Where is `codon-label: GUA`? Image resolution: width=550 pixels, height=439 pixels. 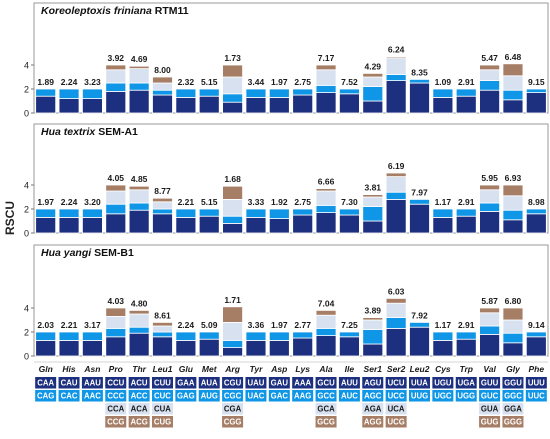 codon-label: GUA is located at coordinates (490, 409).